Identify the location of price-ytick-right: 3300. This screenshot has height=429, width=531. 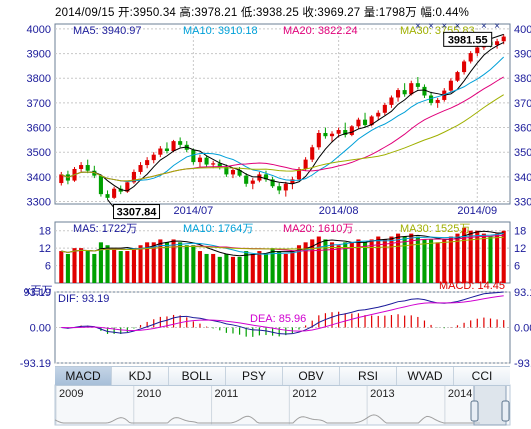
(522, 203).